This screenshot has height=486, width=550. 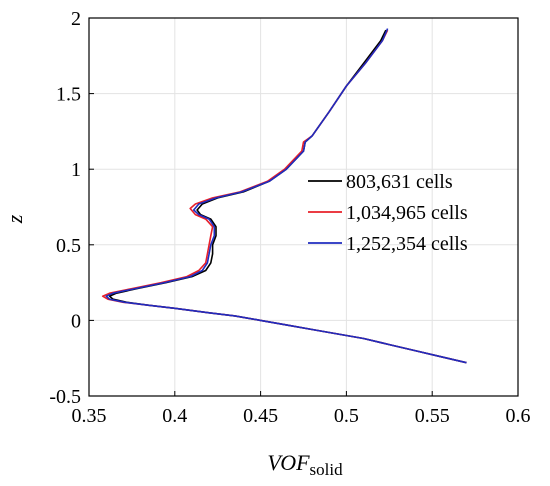 I want to click on x-tick-label: 0.45, so click(x=260, y=416).